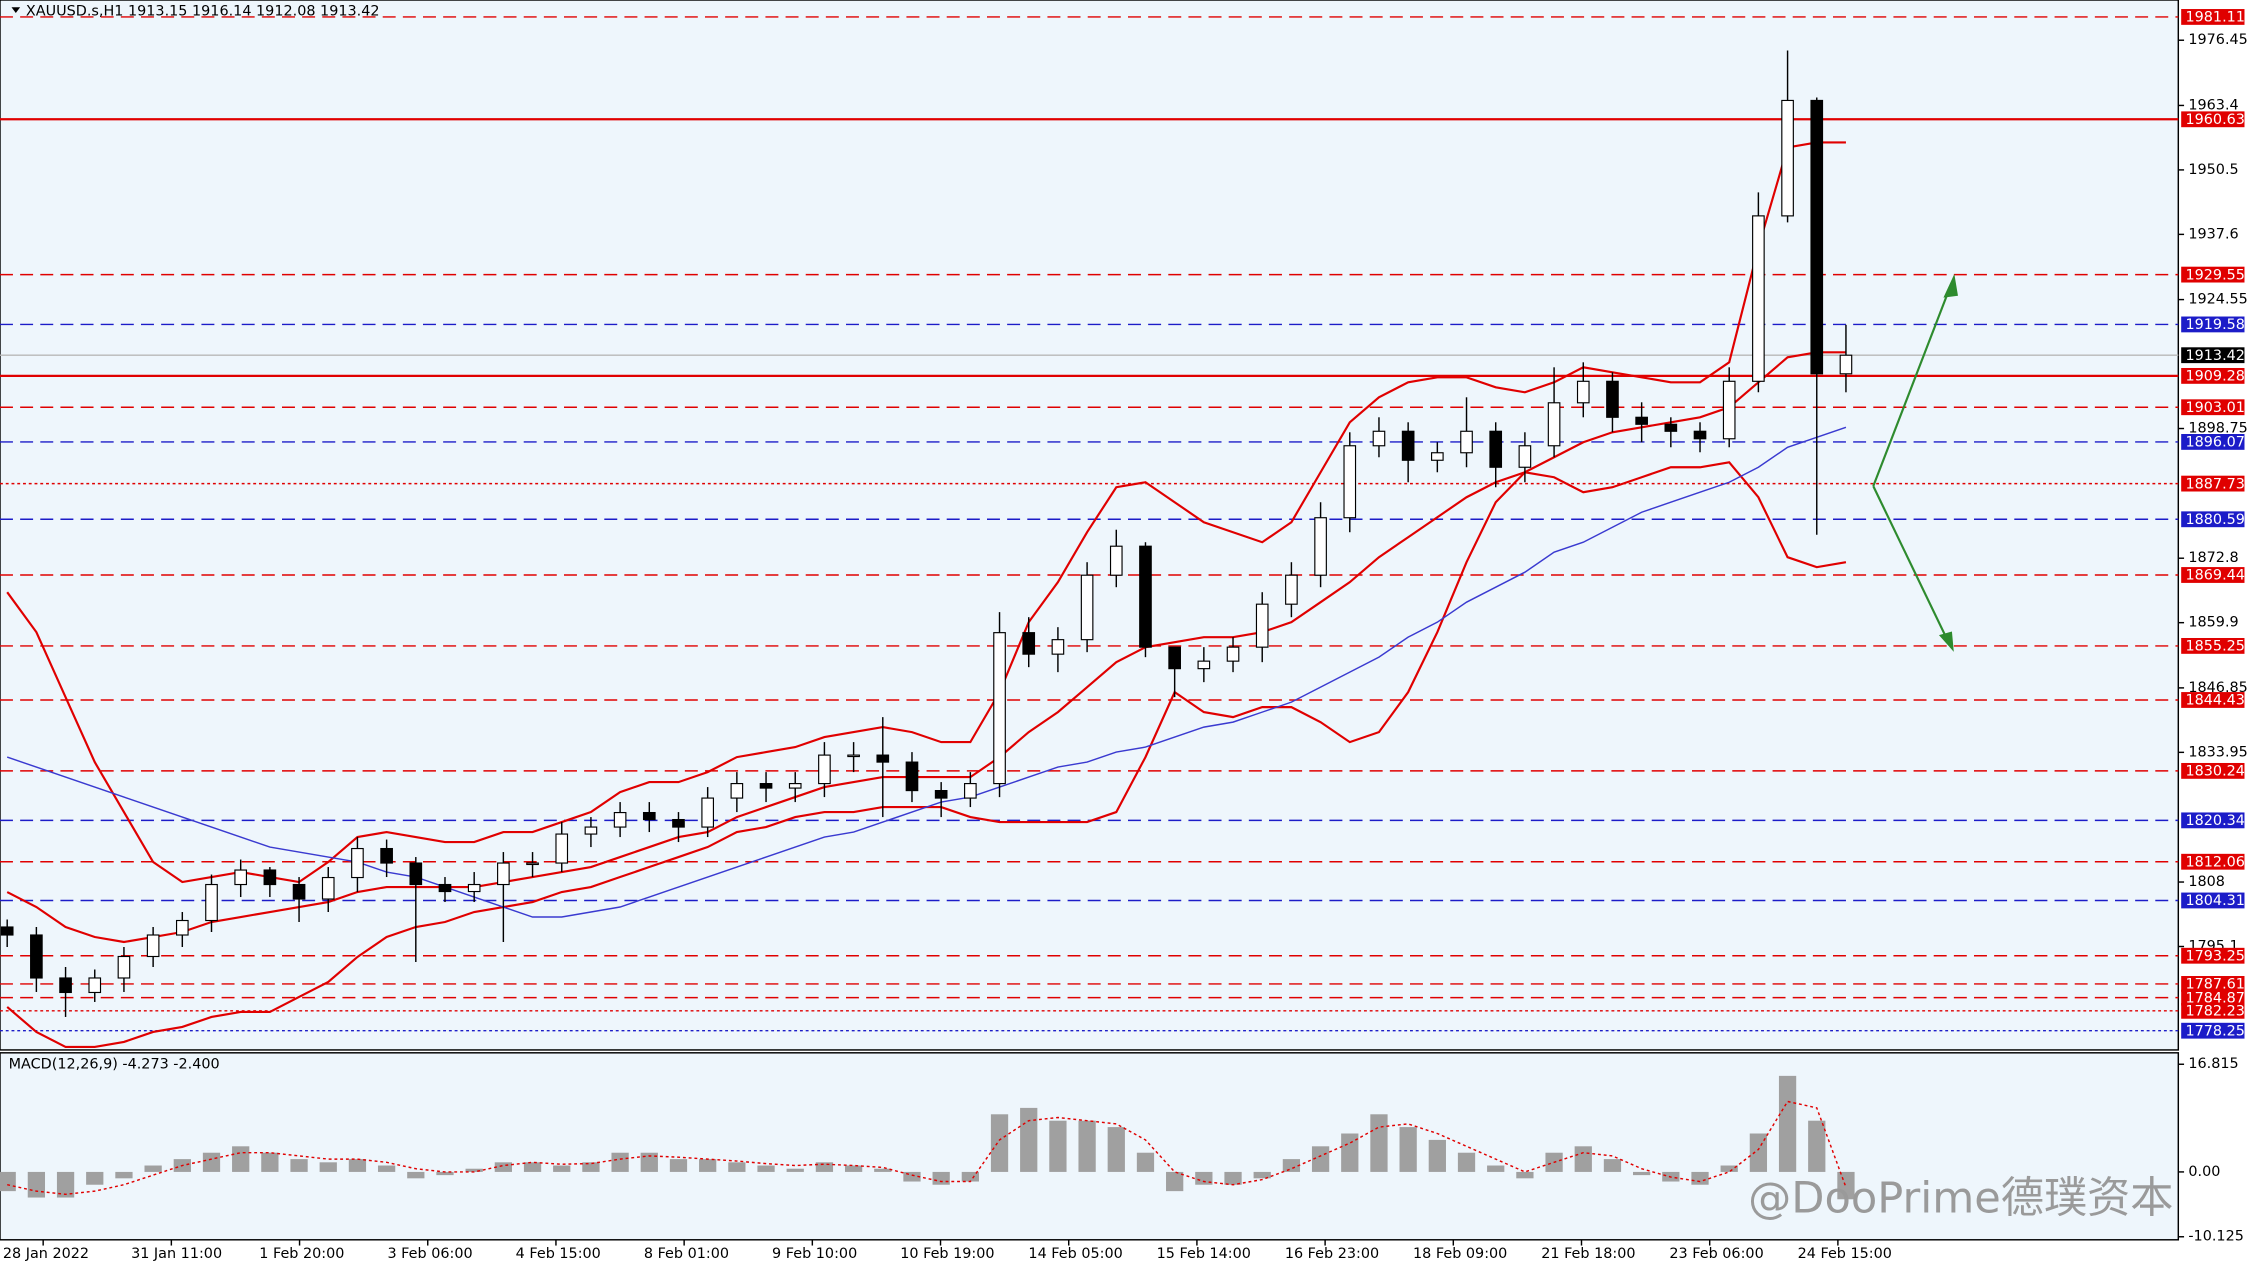  I want to click on x-tick-label: 23 Feb 06:00, so click(1716, 1254).